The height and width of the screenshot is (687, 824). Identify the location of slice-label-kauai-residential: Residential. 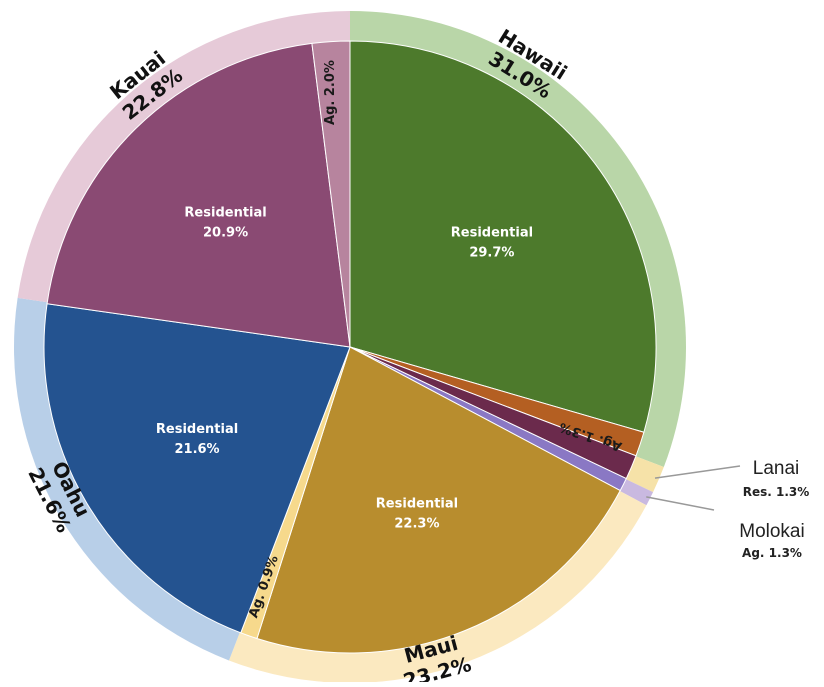
(225, 212).